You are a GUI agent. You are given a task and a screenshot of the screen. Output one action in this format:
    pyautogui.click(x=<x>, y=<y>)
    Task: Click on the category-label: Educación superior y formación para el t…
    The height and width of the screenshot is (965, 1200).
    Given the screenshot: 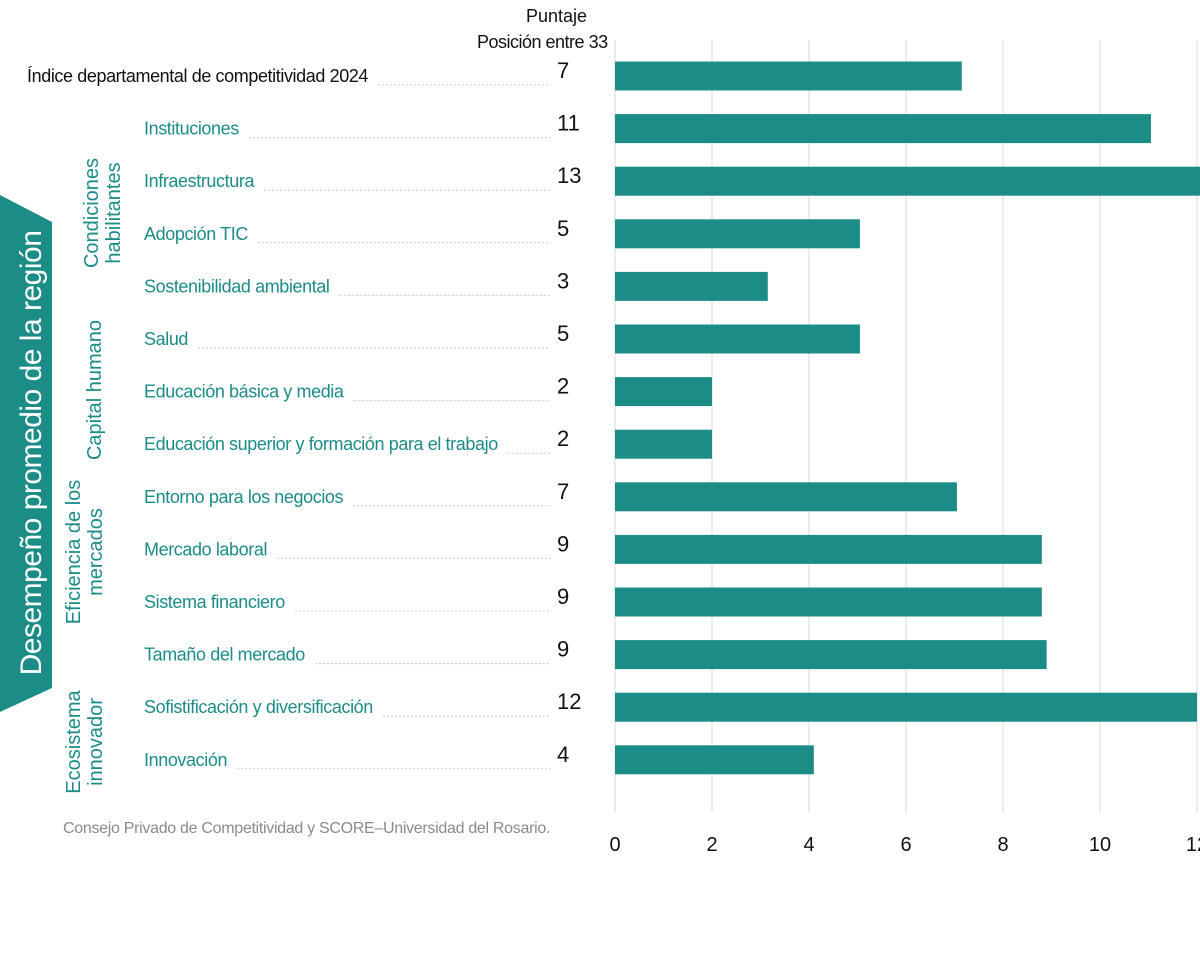 What is the action you would take?
    pyautogui.click(x=321, y=444)
    